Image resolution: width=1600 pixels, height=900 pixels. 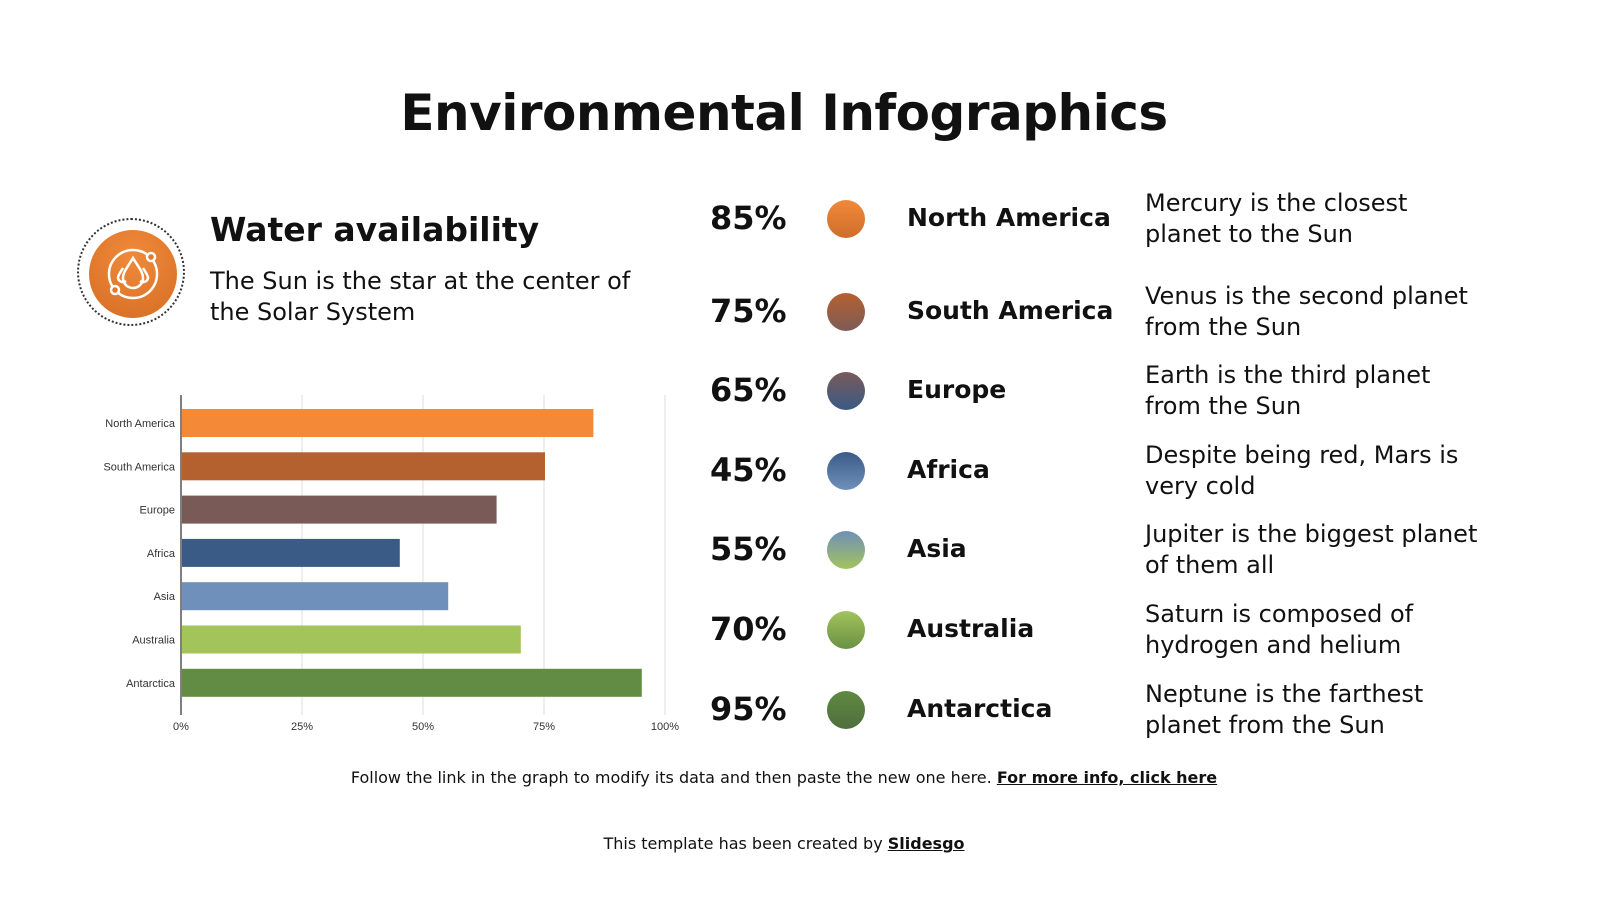 I want to click on percent-value: 85%, so click(x=748, y=218).